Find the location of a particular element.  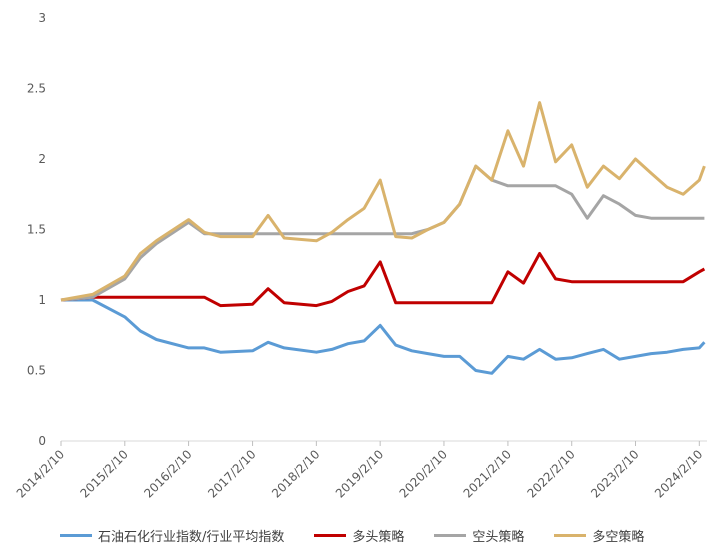

legend-item-2: 多头策略 is located at coordinates (359, 535).